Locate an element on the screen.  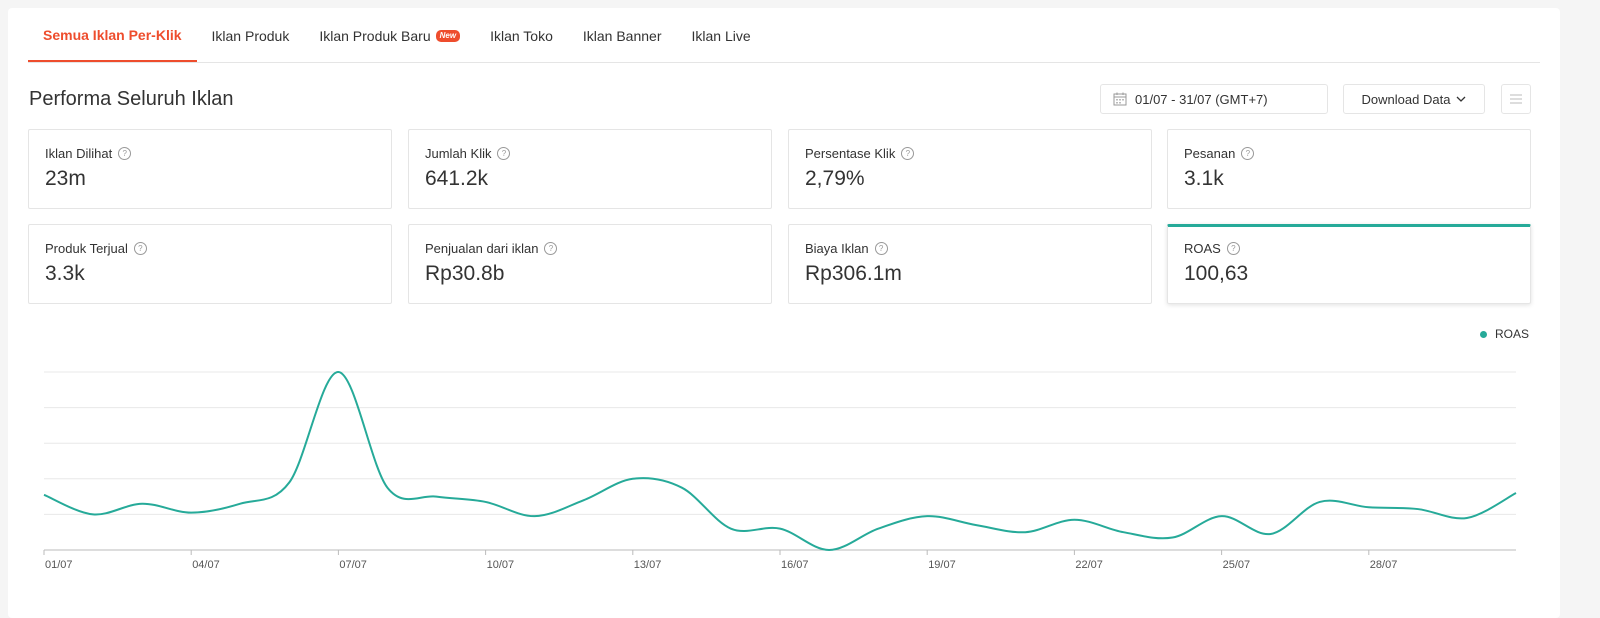
metric-value: 100,63 is located at coordinates (1216, 273).